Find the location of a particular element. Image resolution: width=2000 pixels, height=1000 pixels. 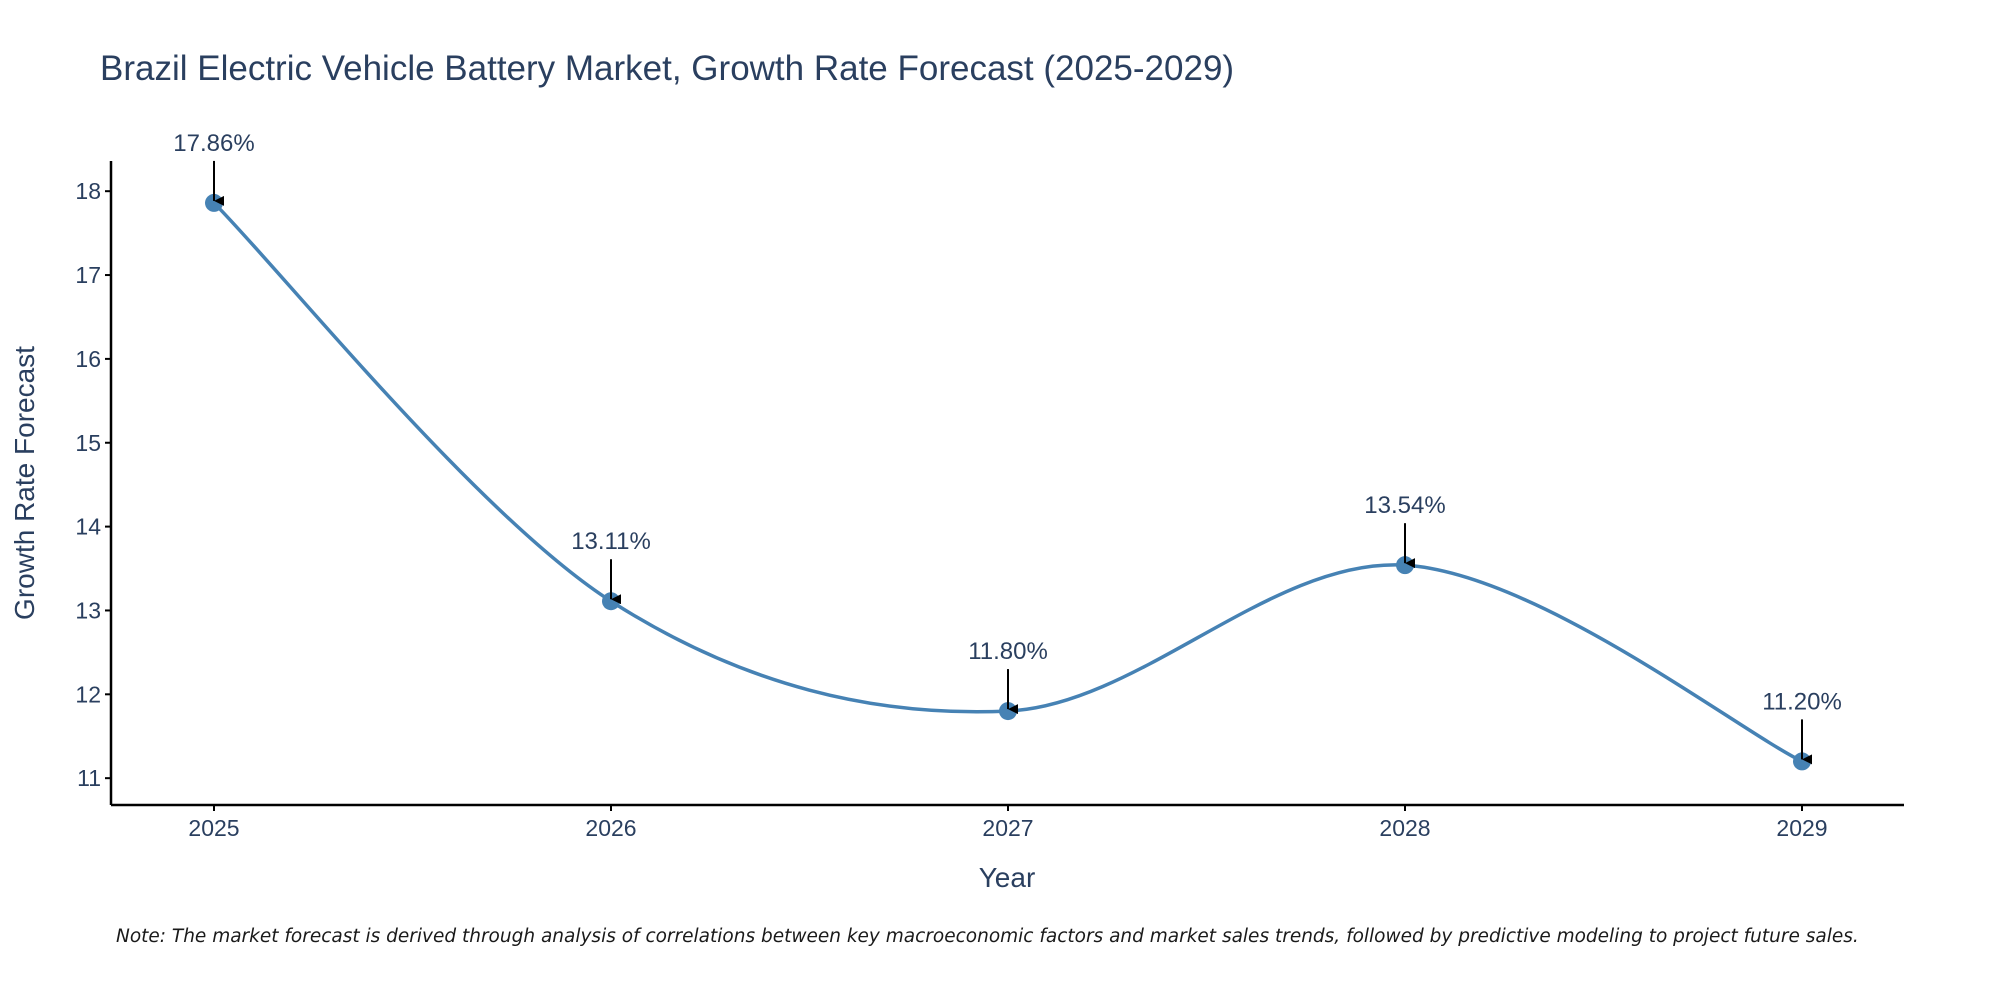

y-tick-label: 11 is located at coordinates (89, 778).